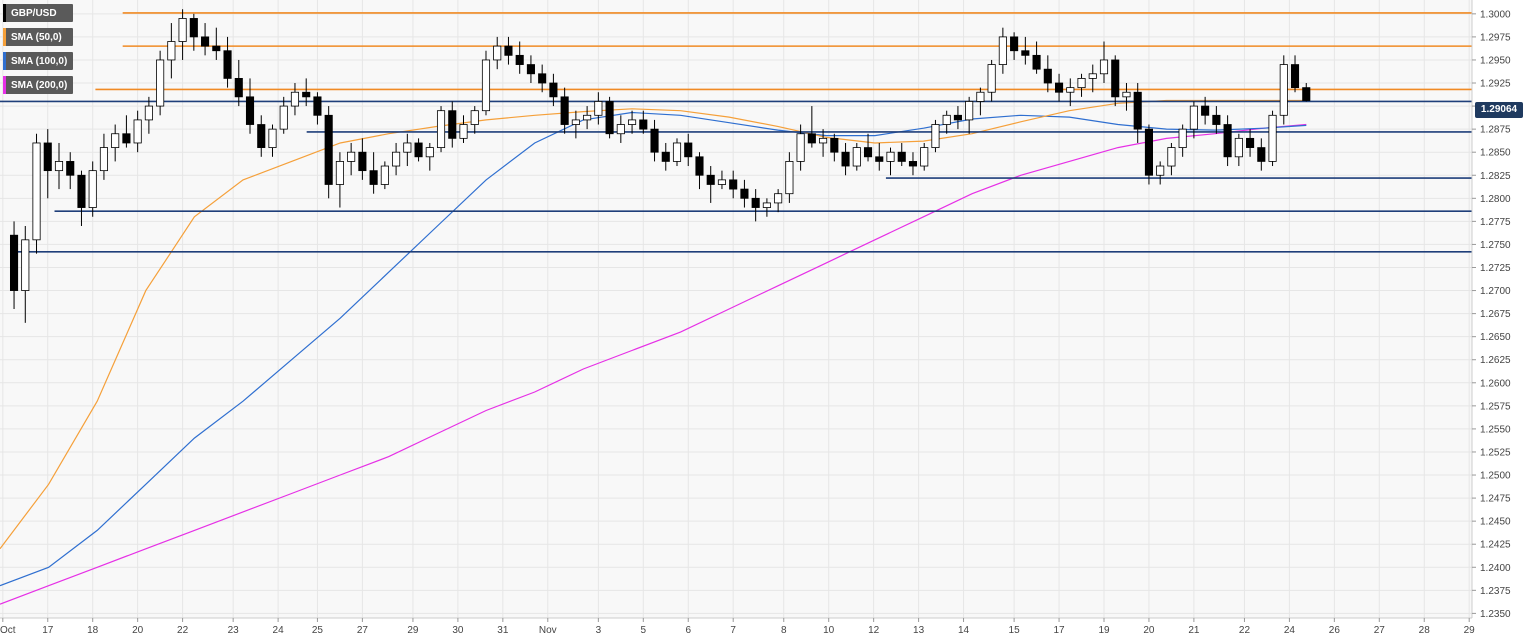  I want to click on x-tick-label: 23, so click(234, 630).